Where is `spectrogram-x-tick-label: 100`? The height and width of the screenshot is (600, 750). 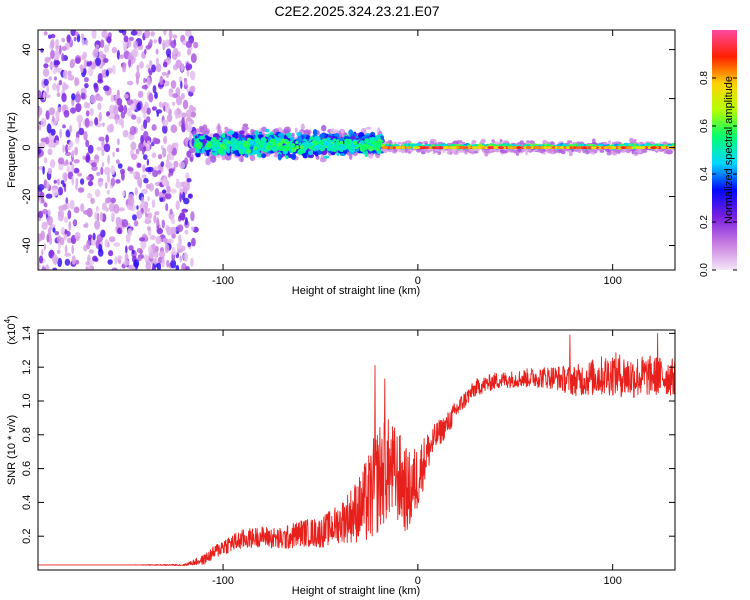 spectrogram-x-tick-label: 100 is located at coordinates (612, 281).